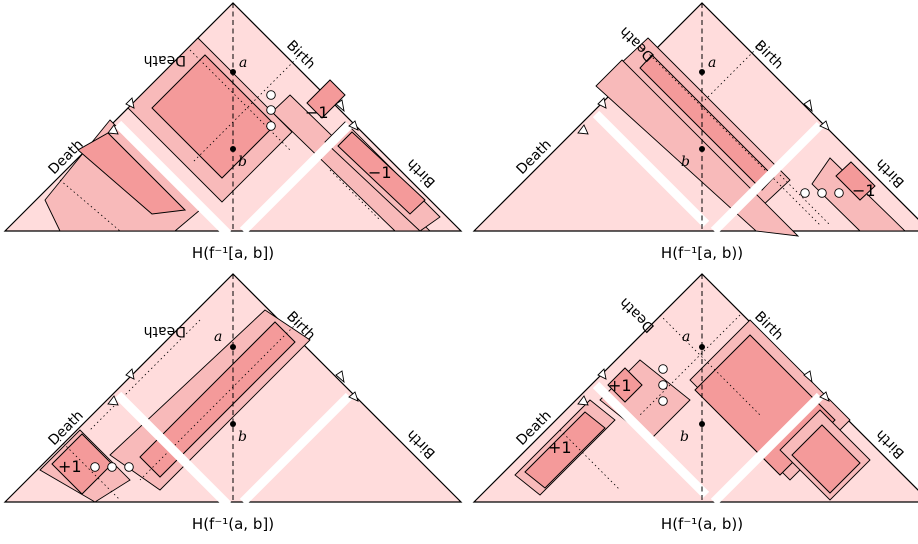 This screenshot has width=918, height=544. What do you see at coordinates (702, 524) in the screenshot?
I see `panel-caption: H(f⁻¹(a, b))` at bounding box center [702, 524].